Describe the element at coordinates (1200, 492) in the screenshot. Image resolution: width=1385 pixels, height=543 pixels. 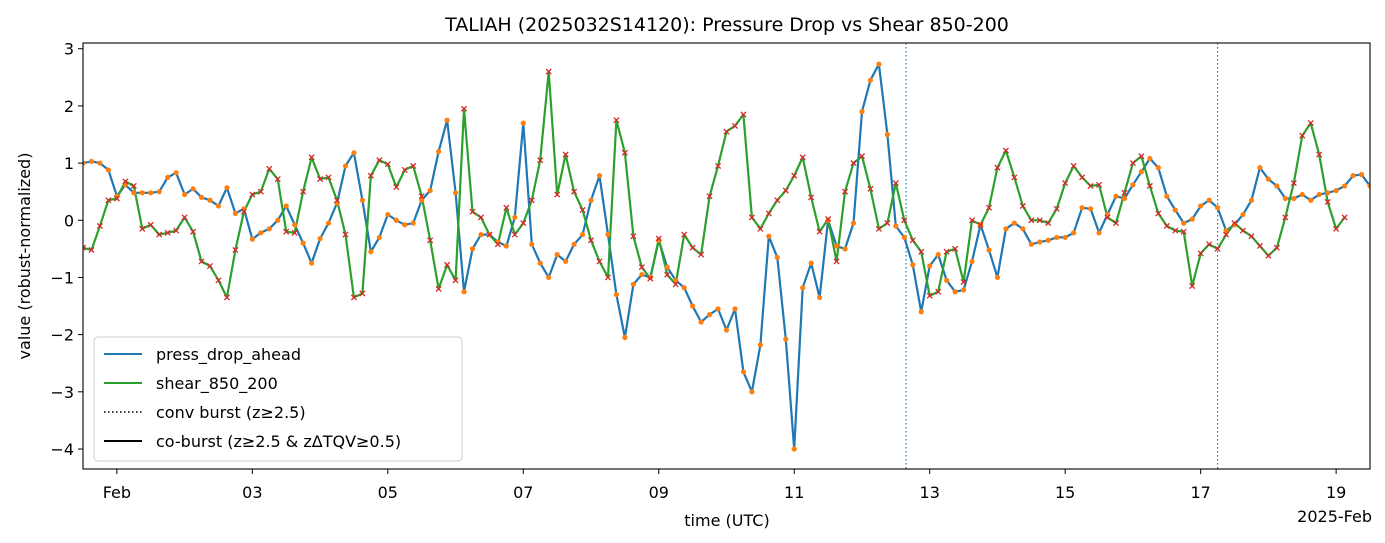
I see `x-tick-label: 17` at that location.